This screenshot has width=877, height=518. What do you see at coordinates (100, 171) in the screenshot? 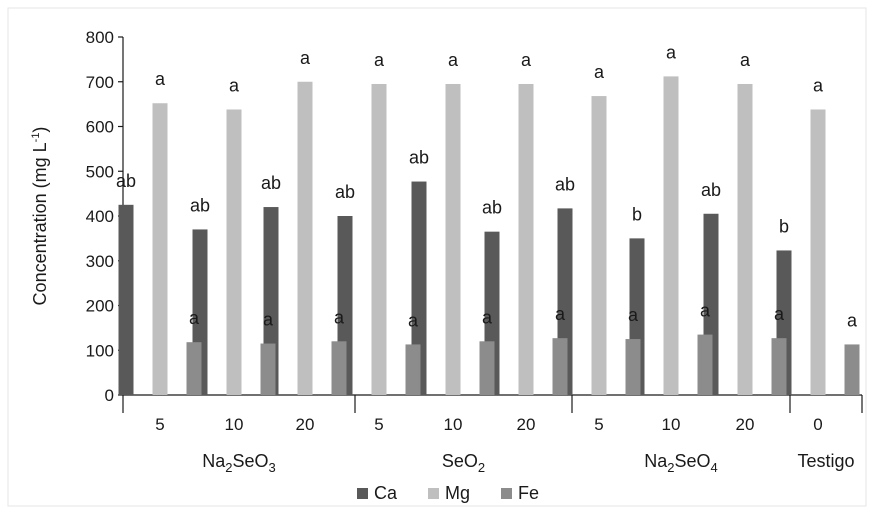
I see `y-tick-label: 500` at bounding box center [100, 171].